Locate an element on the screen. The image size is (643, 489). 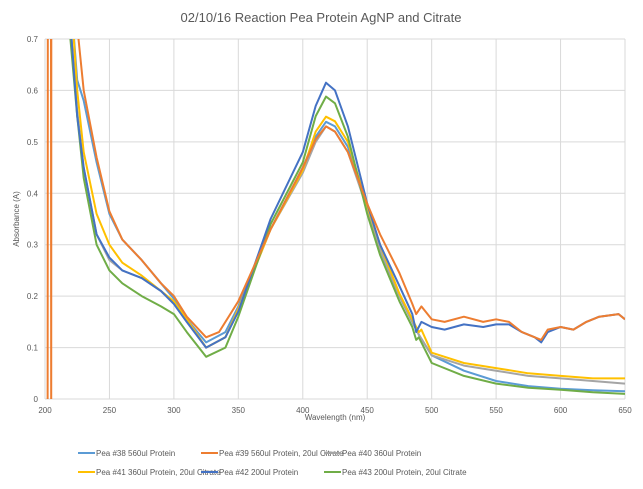
y-tick-label: 0.3 is located at coordinates (33, 245).